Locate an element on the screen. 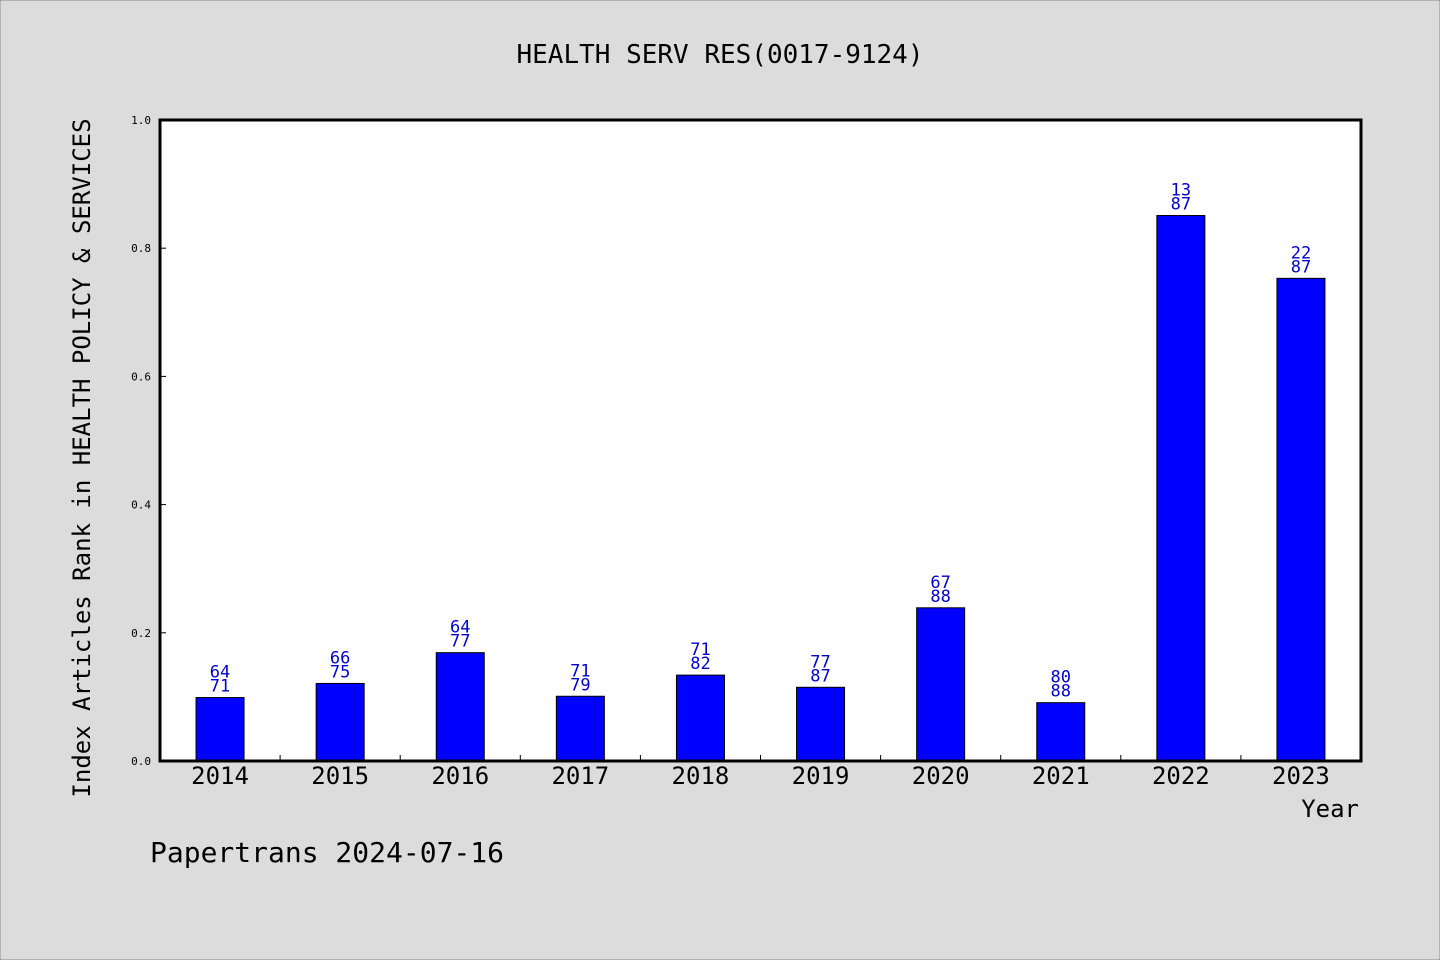  x-tick-label: 2014 is located at coordinates (220, 776).